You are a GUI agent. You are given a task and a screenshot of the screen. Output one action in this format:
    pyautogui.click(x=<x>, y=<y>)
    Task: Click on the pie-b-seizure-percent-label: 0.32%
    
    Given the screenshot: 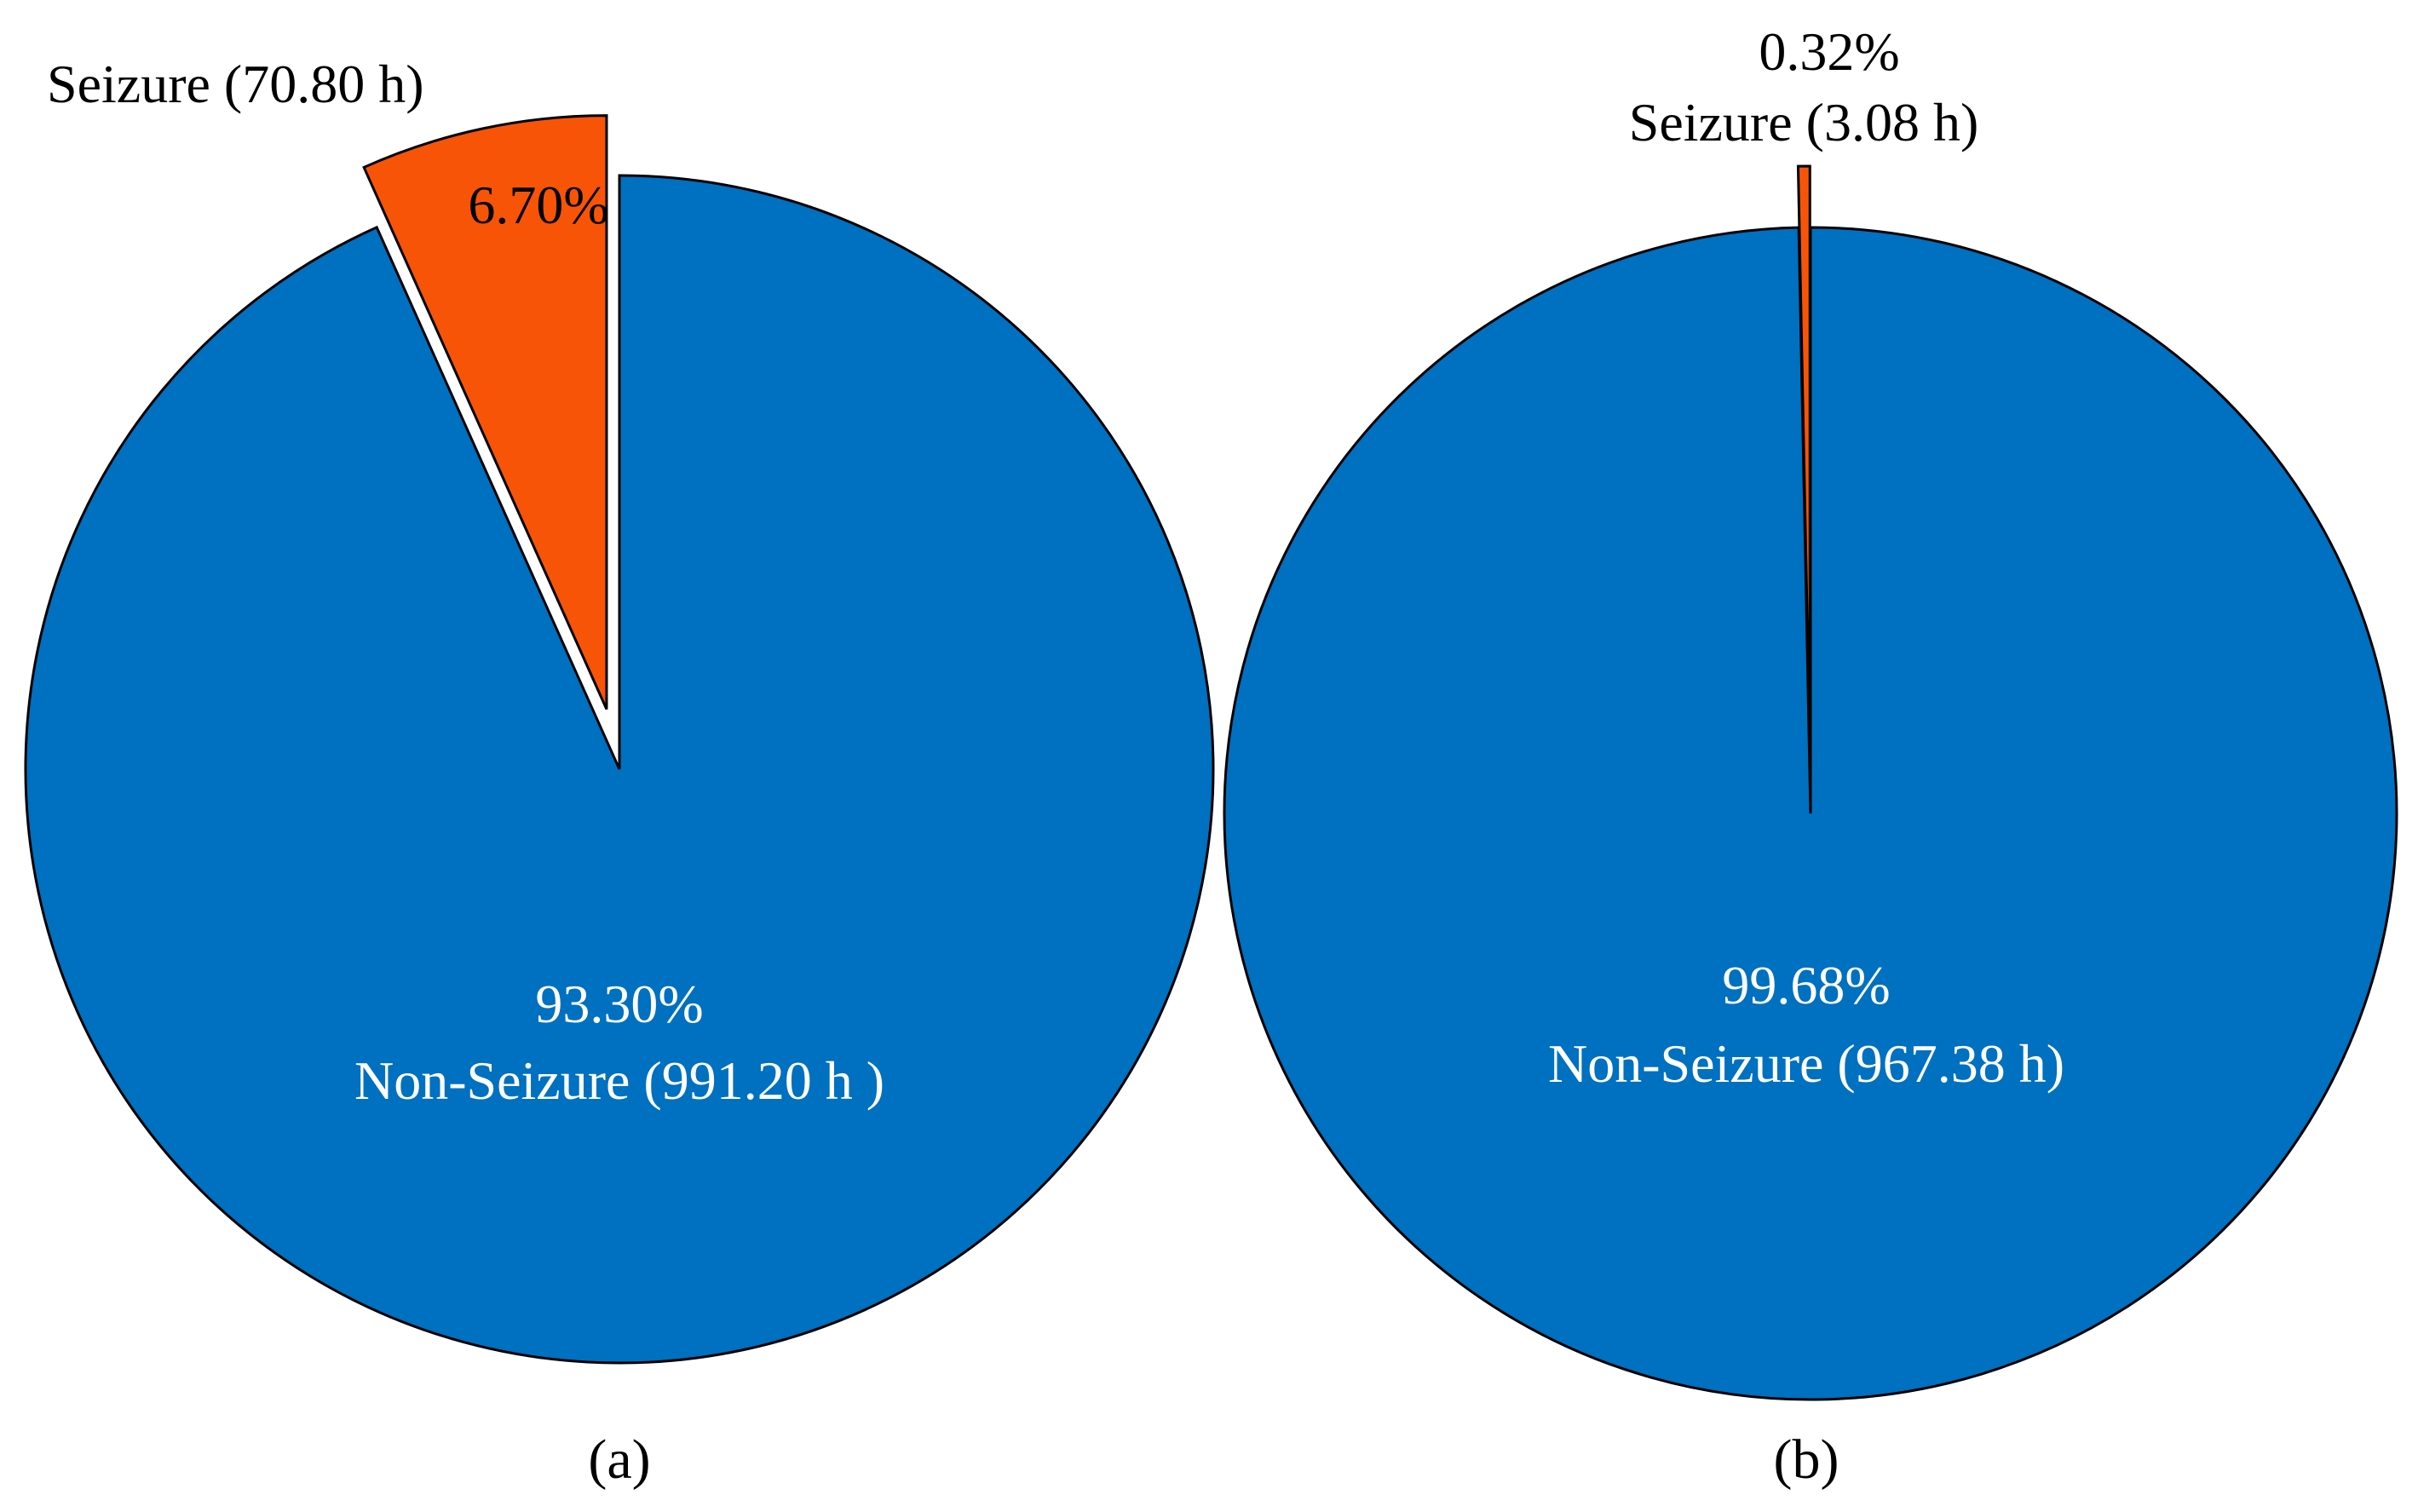 What is the action you would take?
    pyautogui.click(x=1829, y=51)
    